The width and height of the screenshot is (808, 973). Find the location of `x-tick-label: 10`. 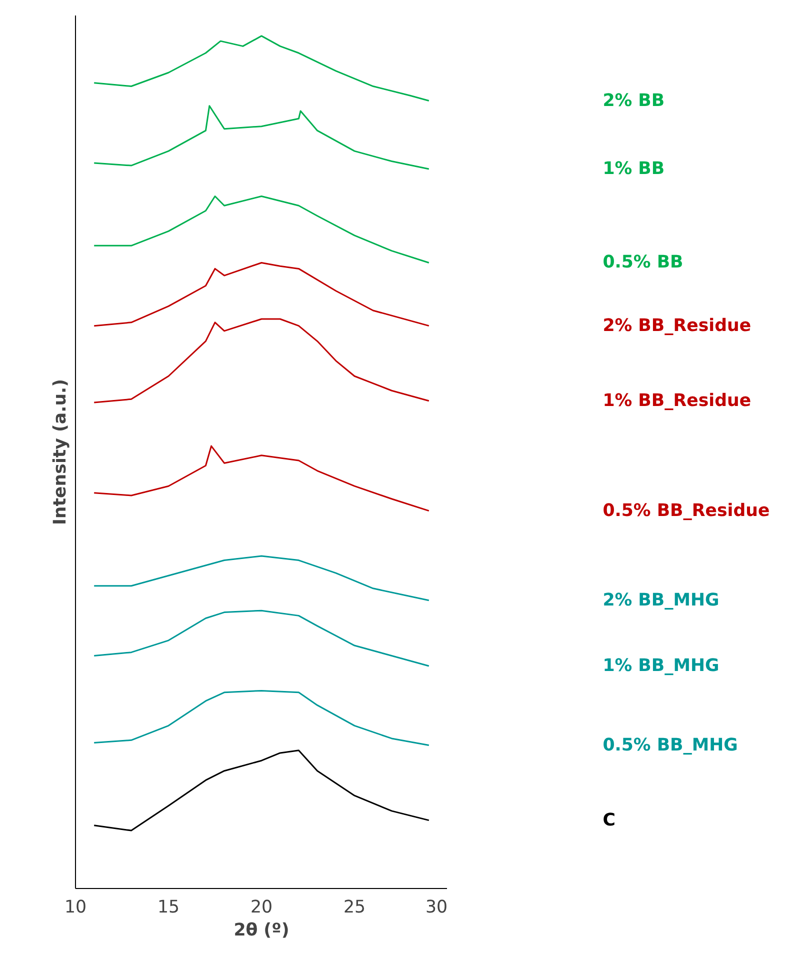

x-tick-label: 10 is located at coordinates (75, 908).